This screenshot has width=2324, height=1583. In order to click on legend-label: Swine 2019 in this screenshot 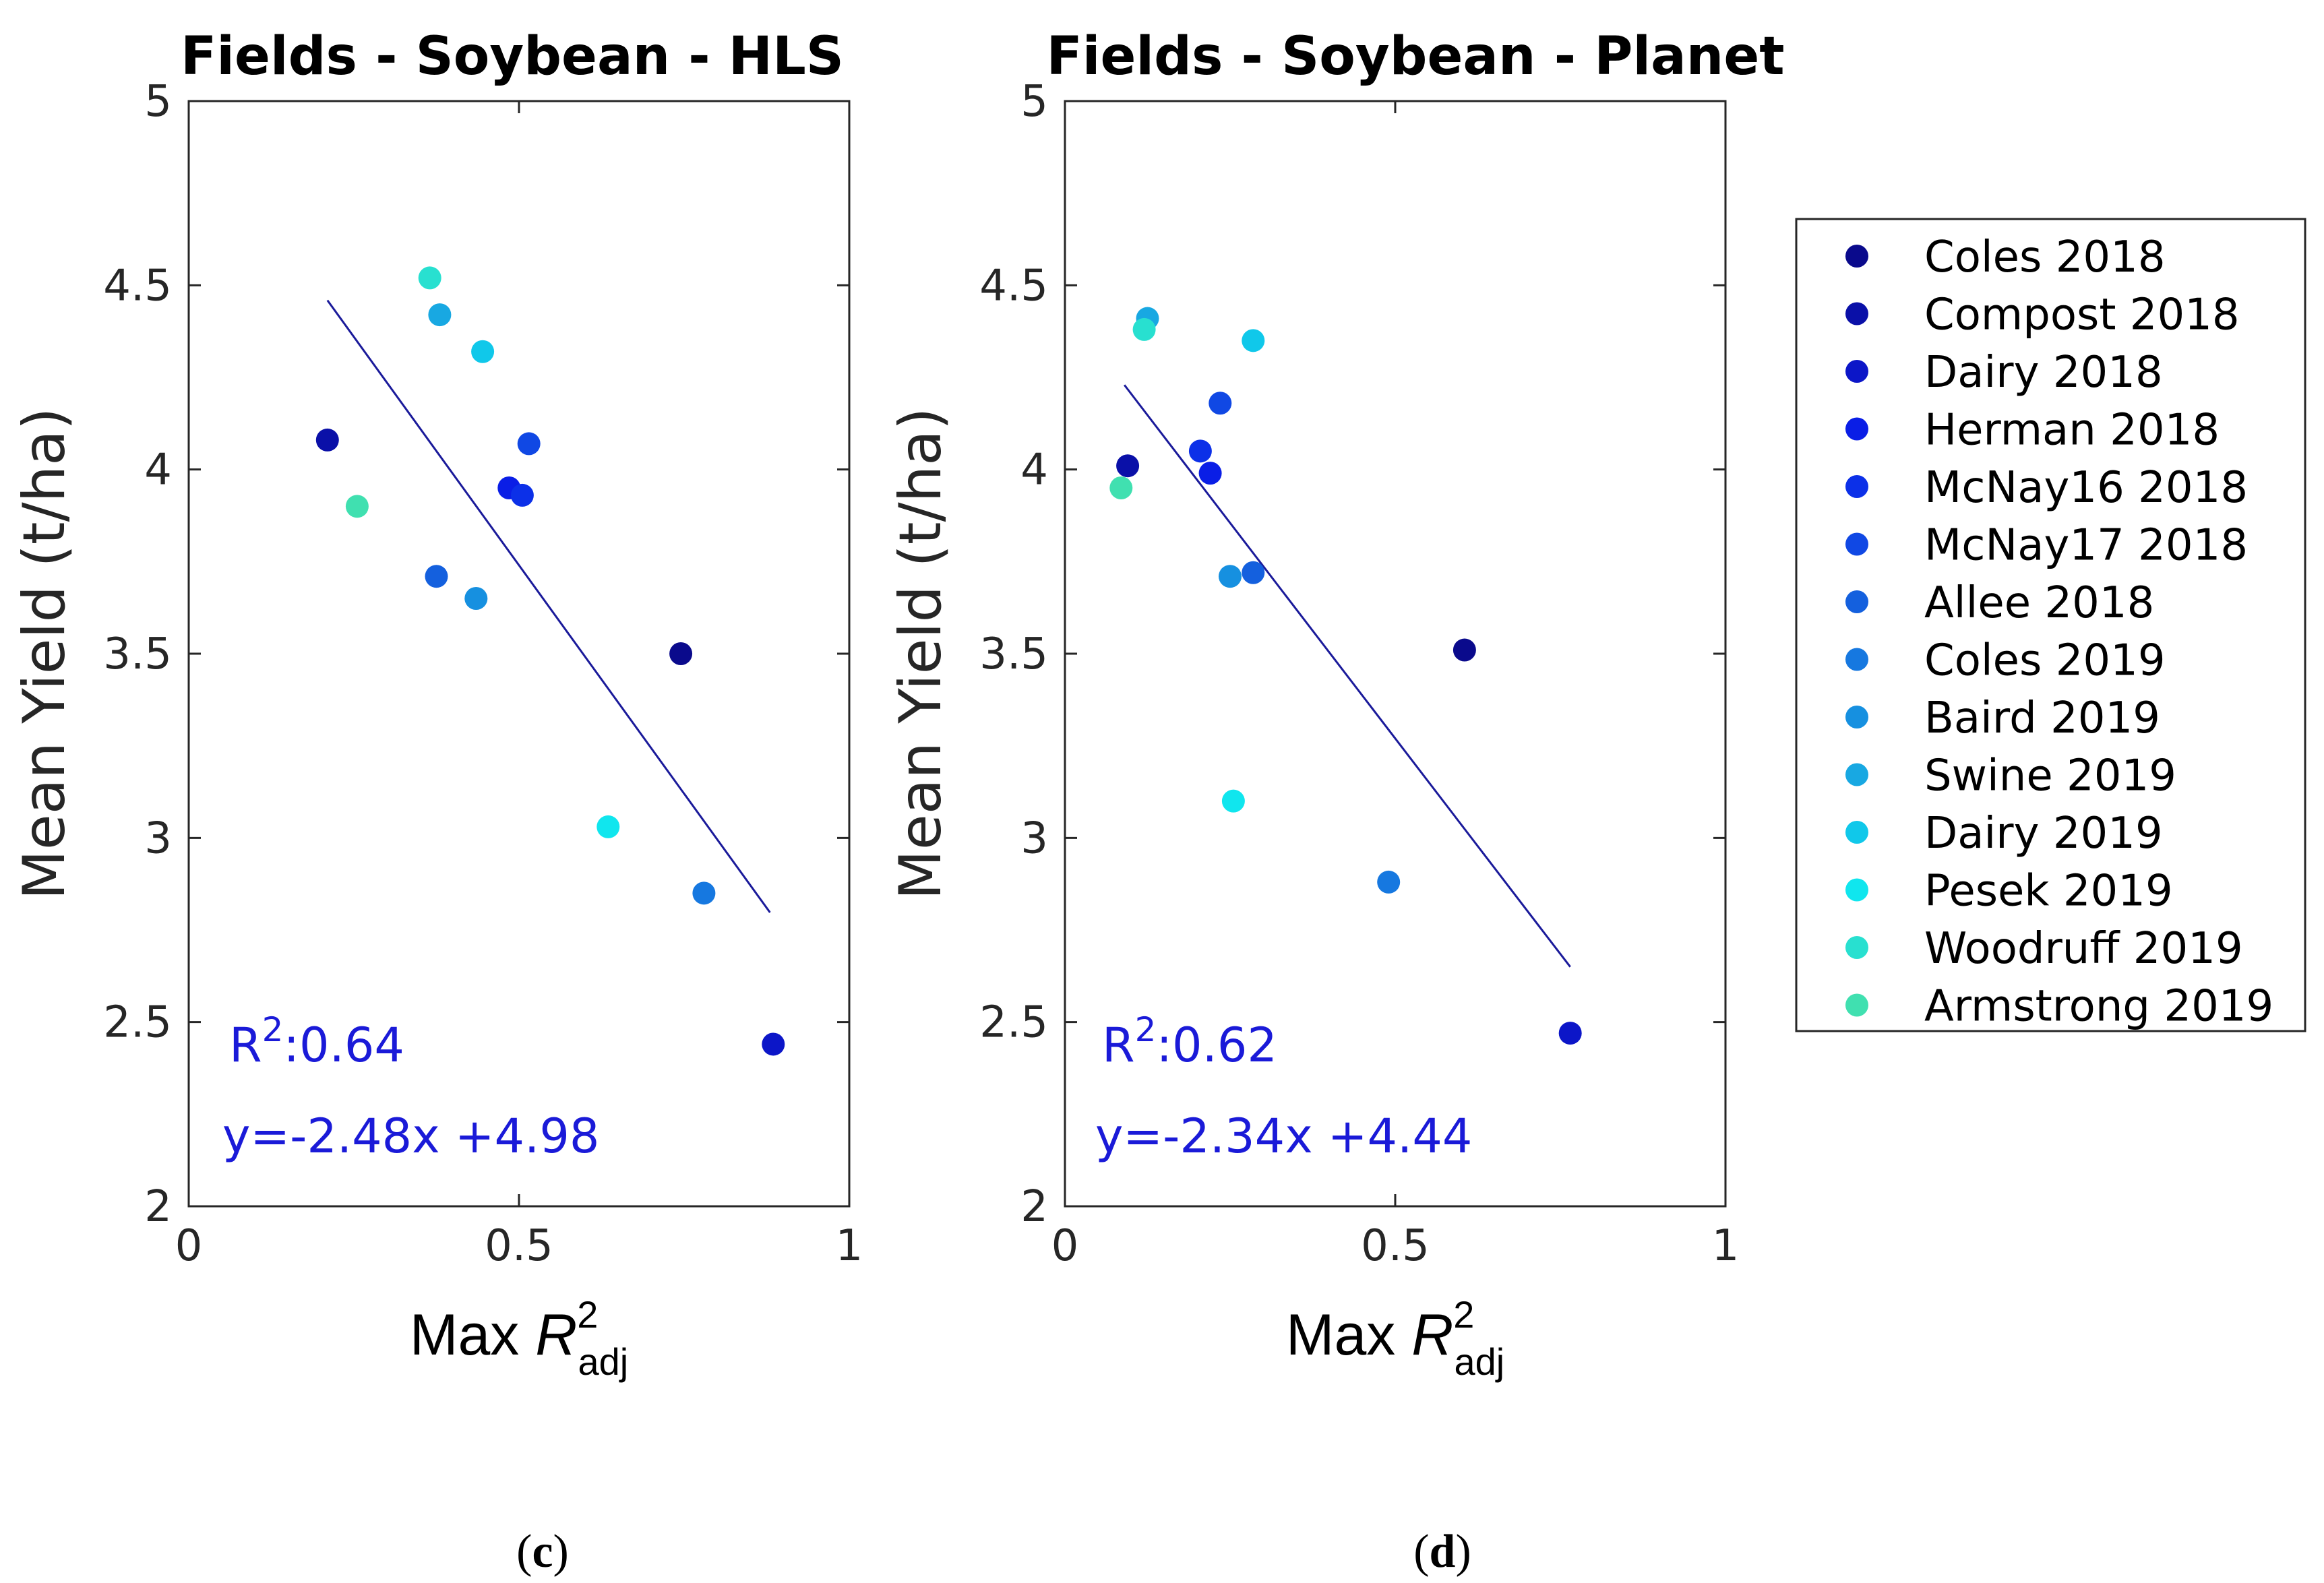, I will do `click(2050, 776)`.